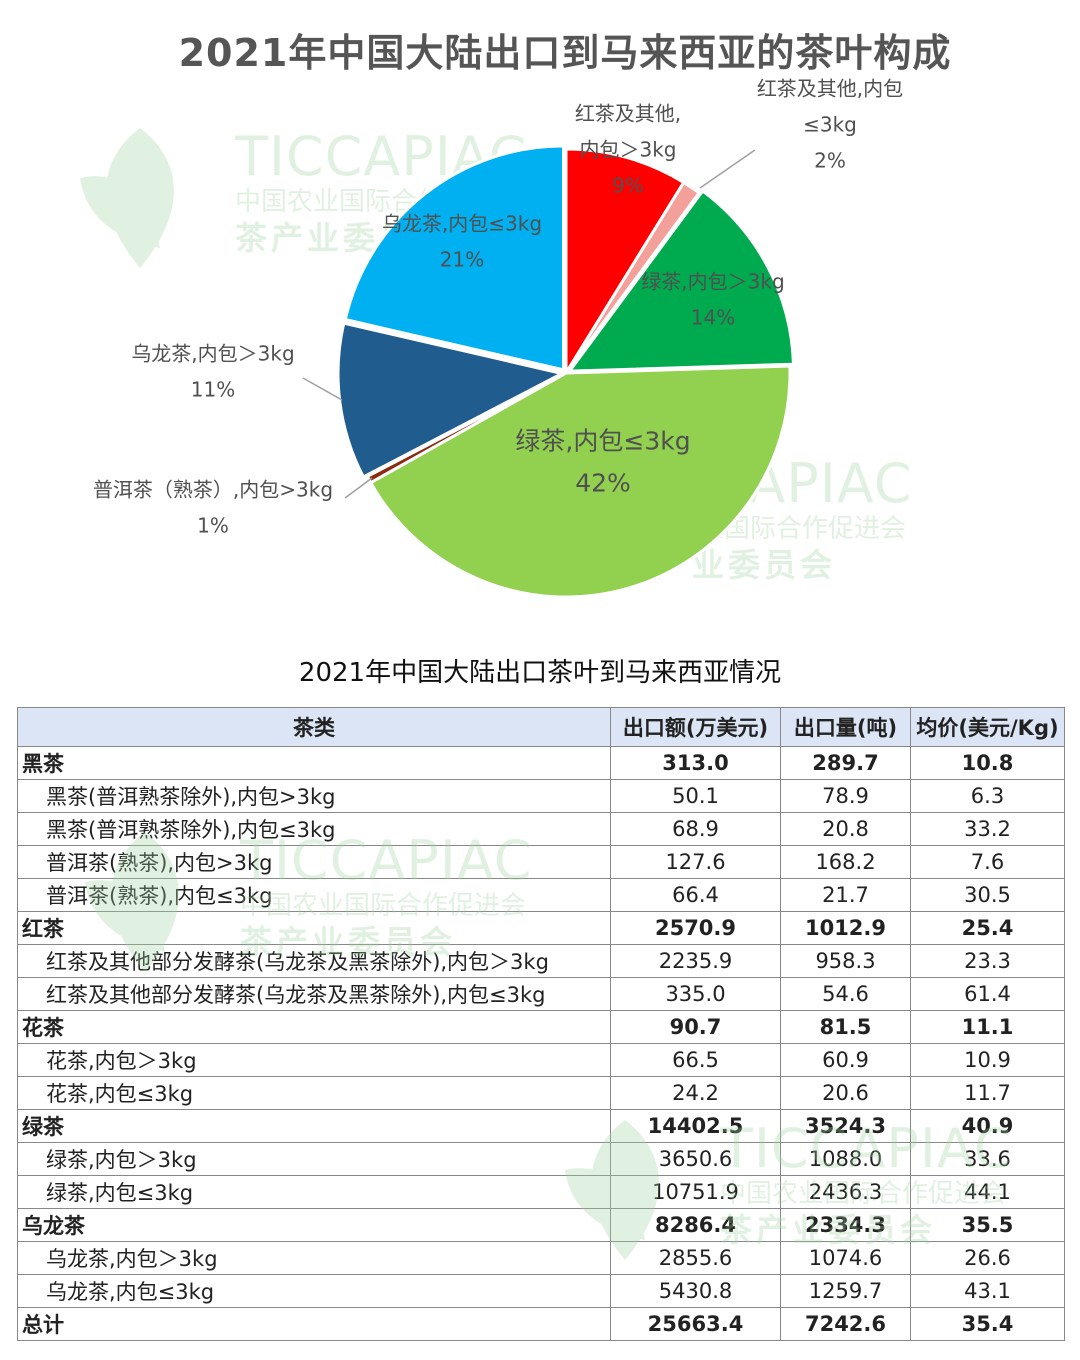 This screenshot has width=1080, height=1360. Describe the element at coordinates (987, 1192) in the screenshot. I see `cell-avg-price: 44.1` at that location.